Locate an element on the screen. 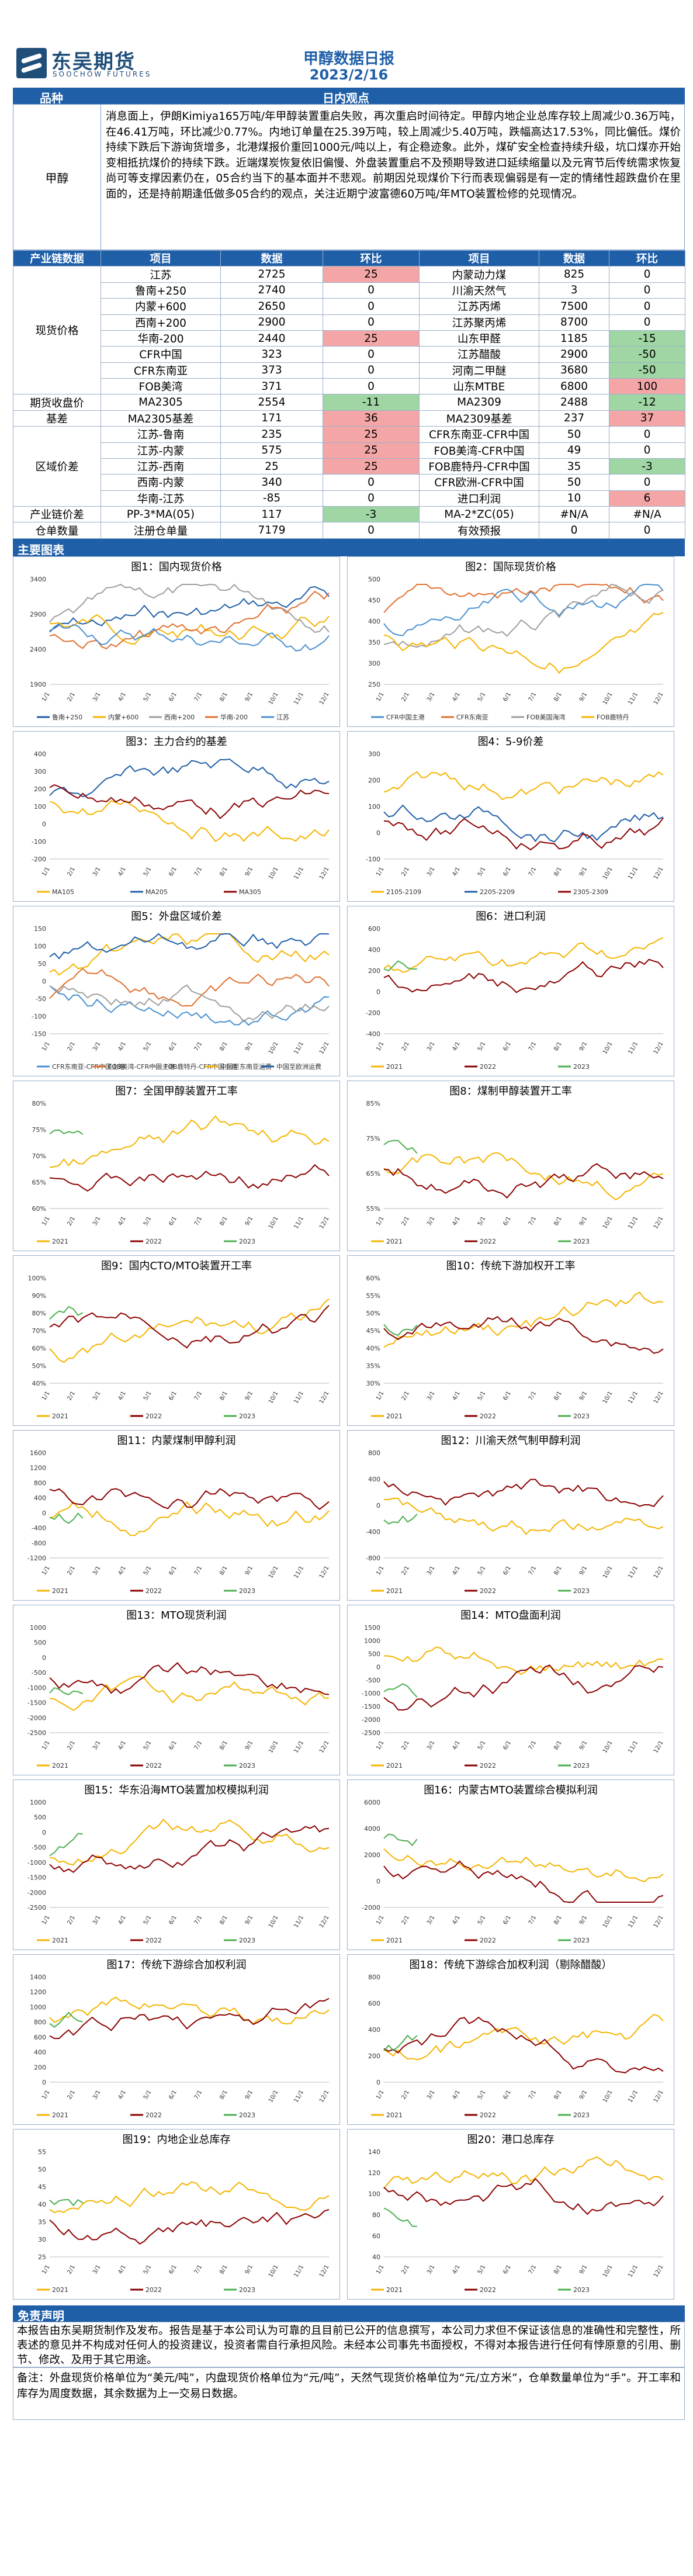 This screenshot has width=693, height=2576. legend-label: 华南-200 is located at coordinates (234, 717).